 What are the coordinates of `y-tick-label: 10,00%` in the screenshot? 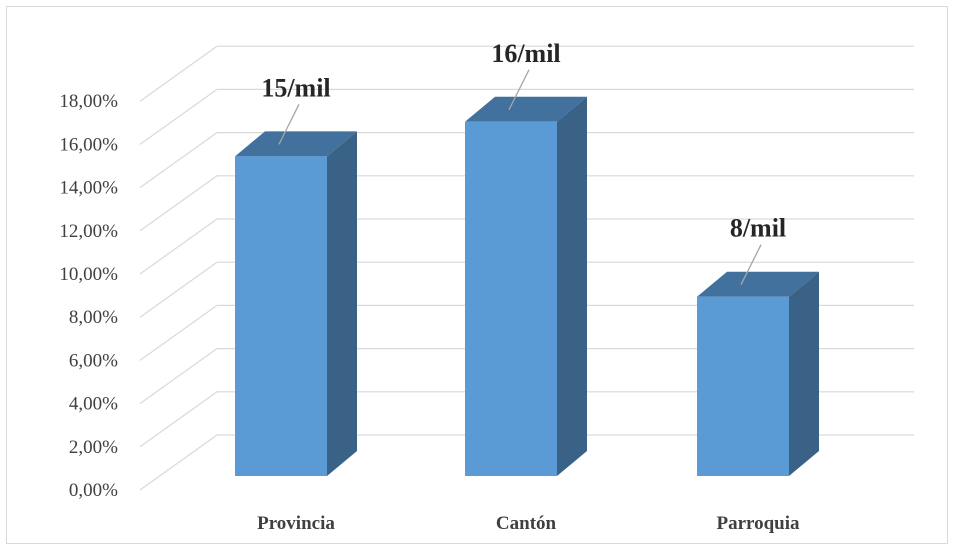 It's located at (88, 274).